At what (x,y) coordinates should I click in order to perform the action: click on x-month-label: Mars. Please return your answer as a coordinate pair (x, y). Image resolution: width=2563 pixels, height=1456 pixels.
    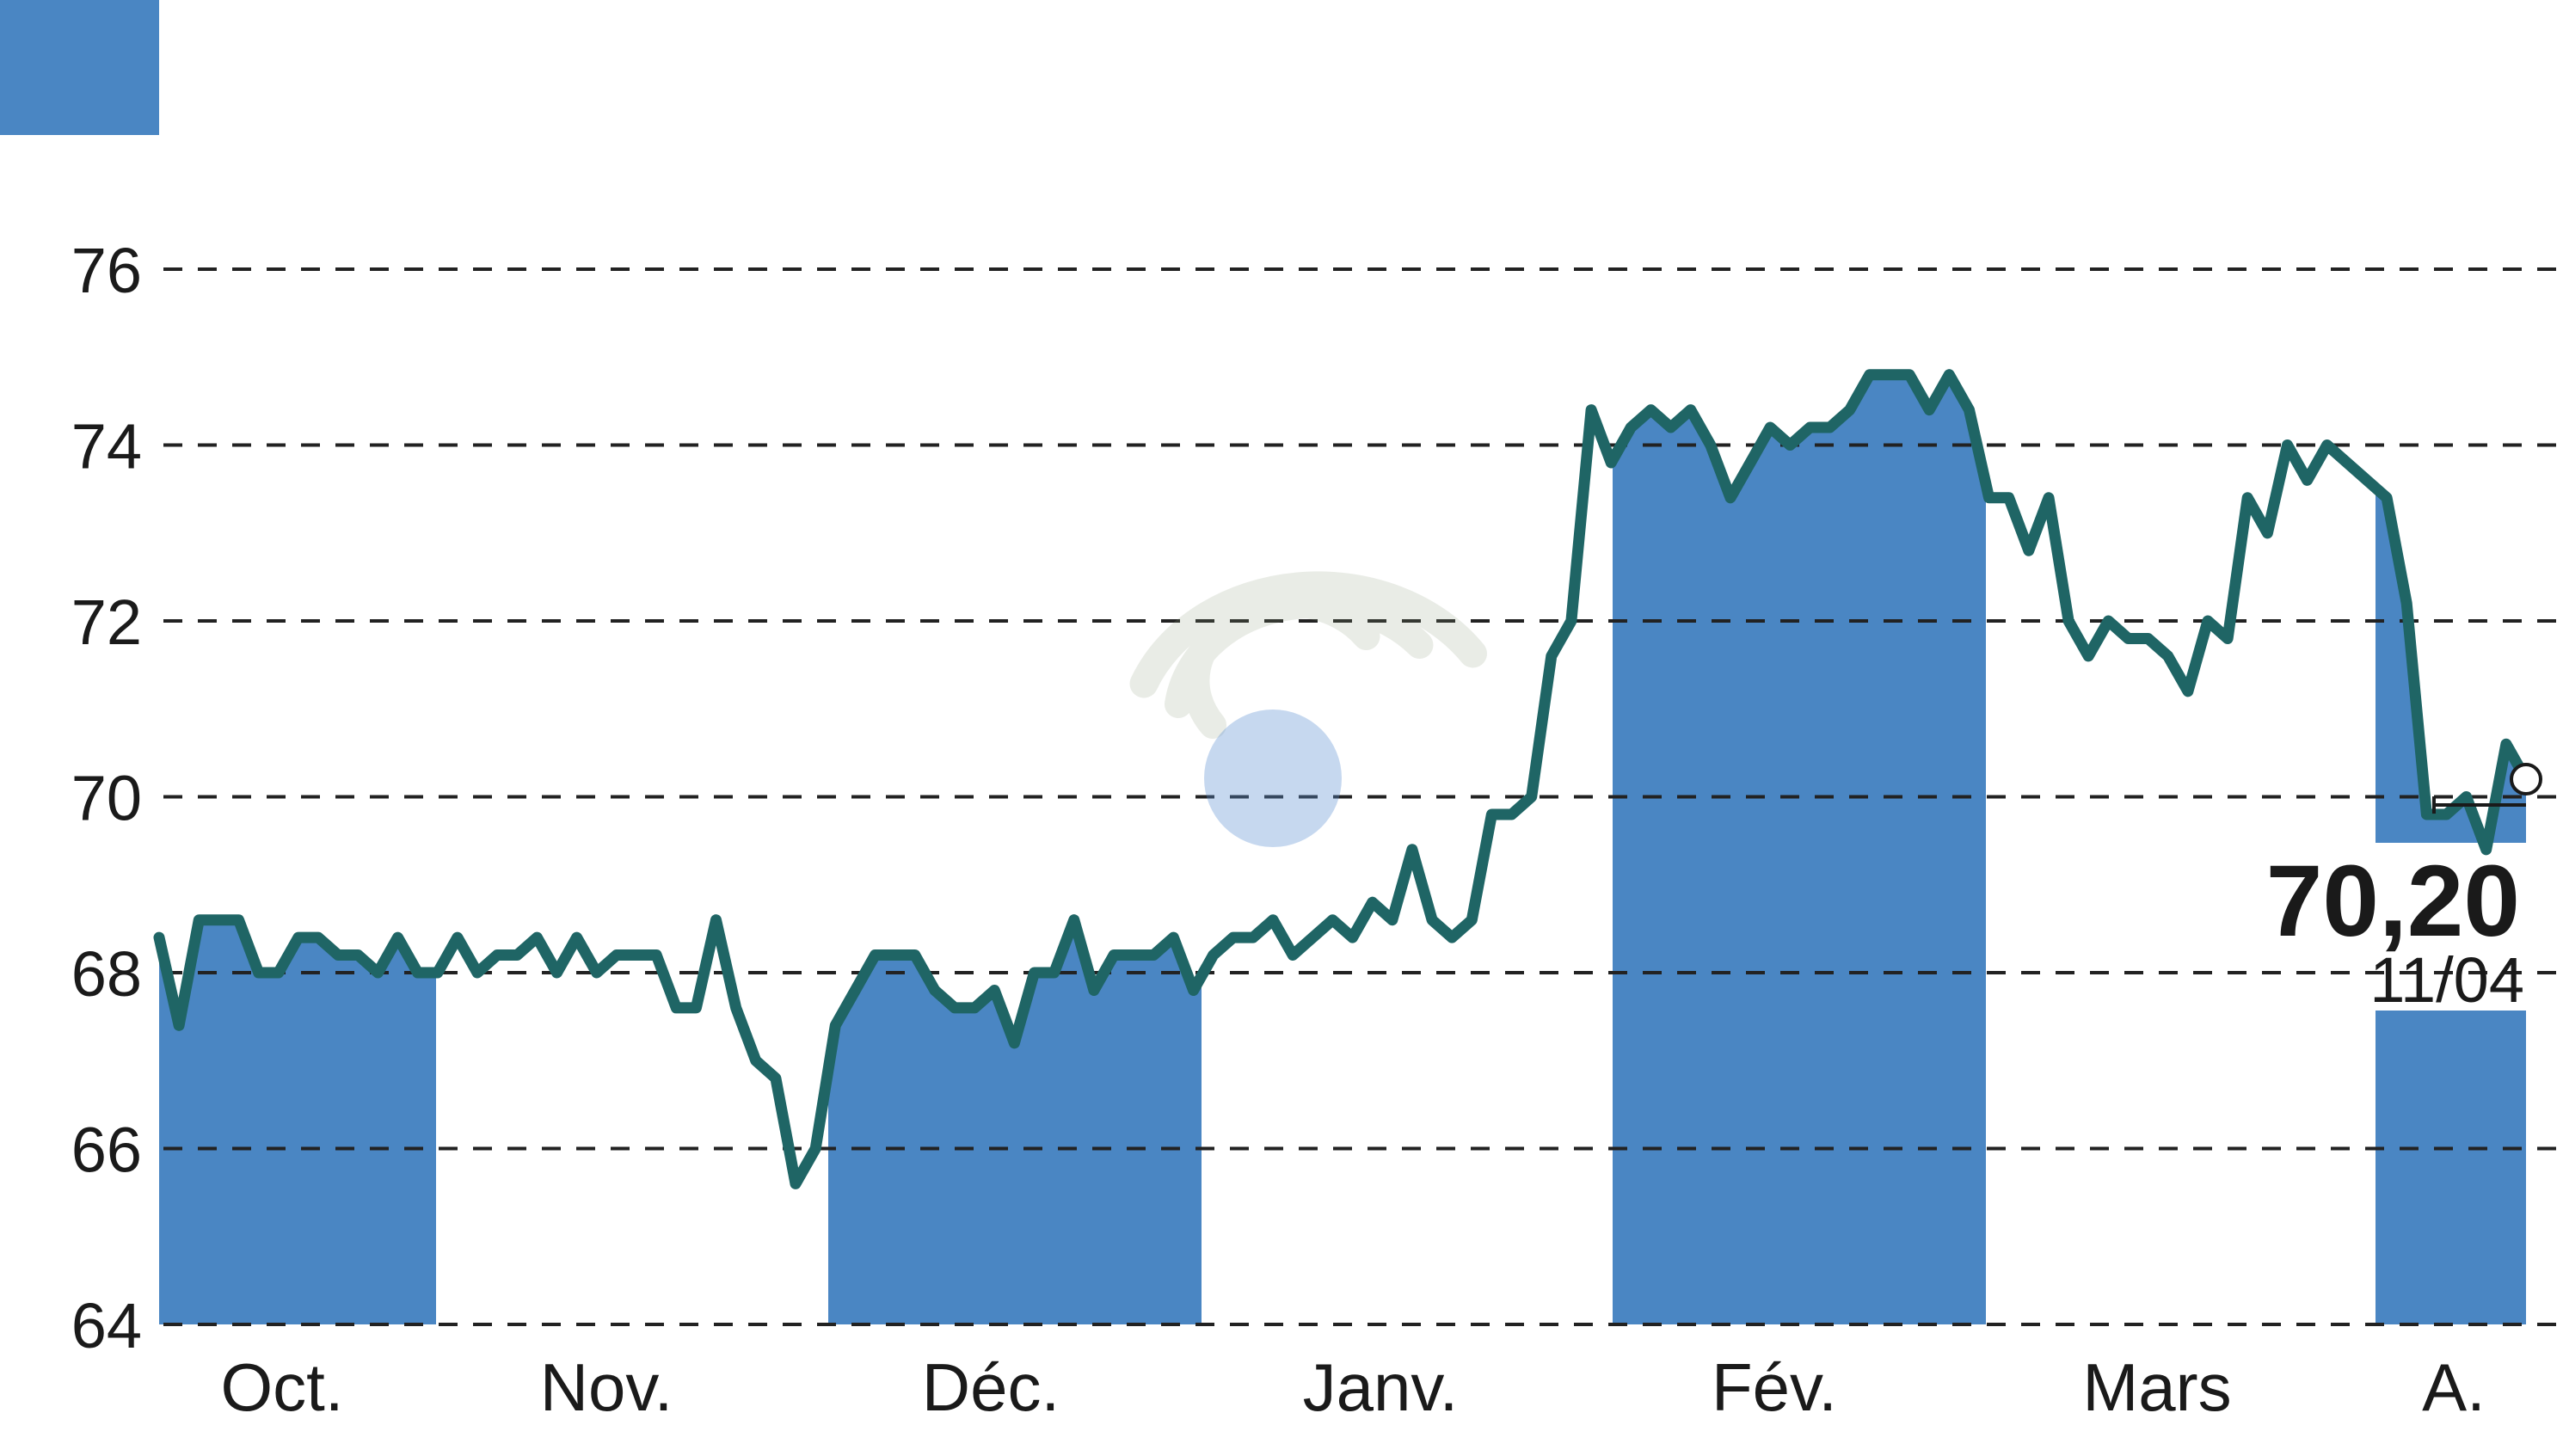
    Looking at the image, I should click on (2156, 1387).